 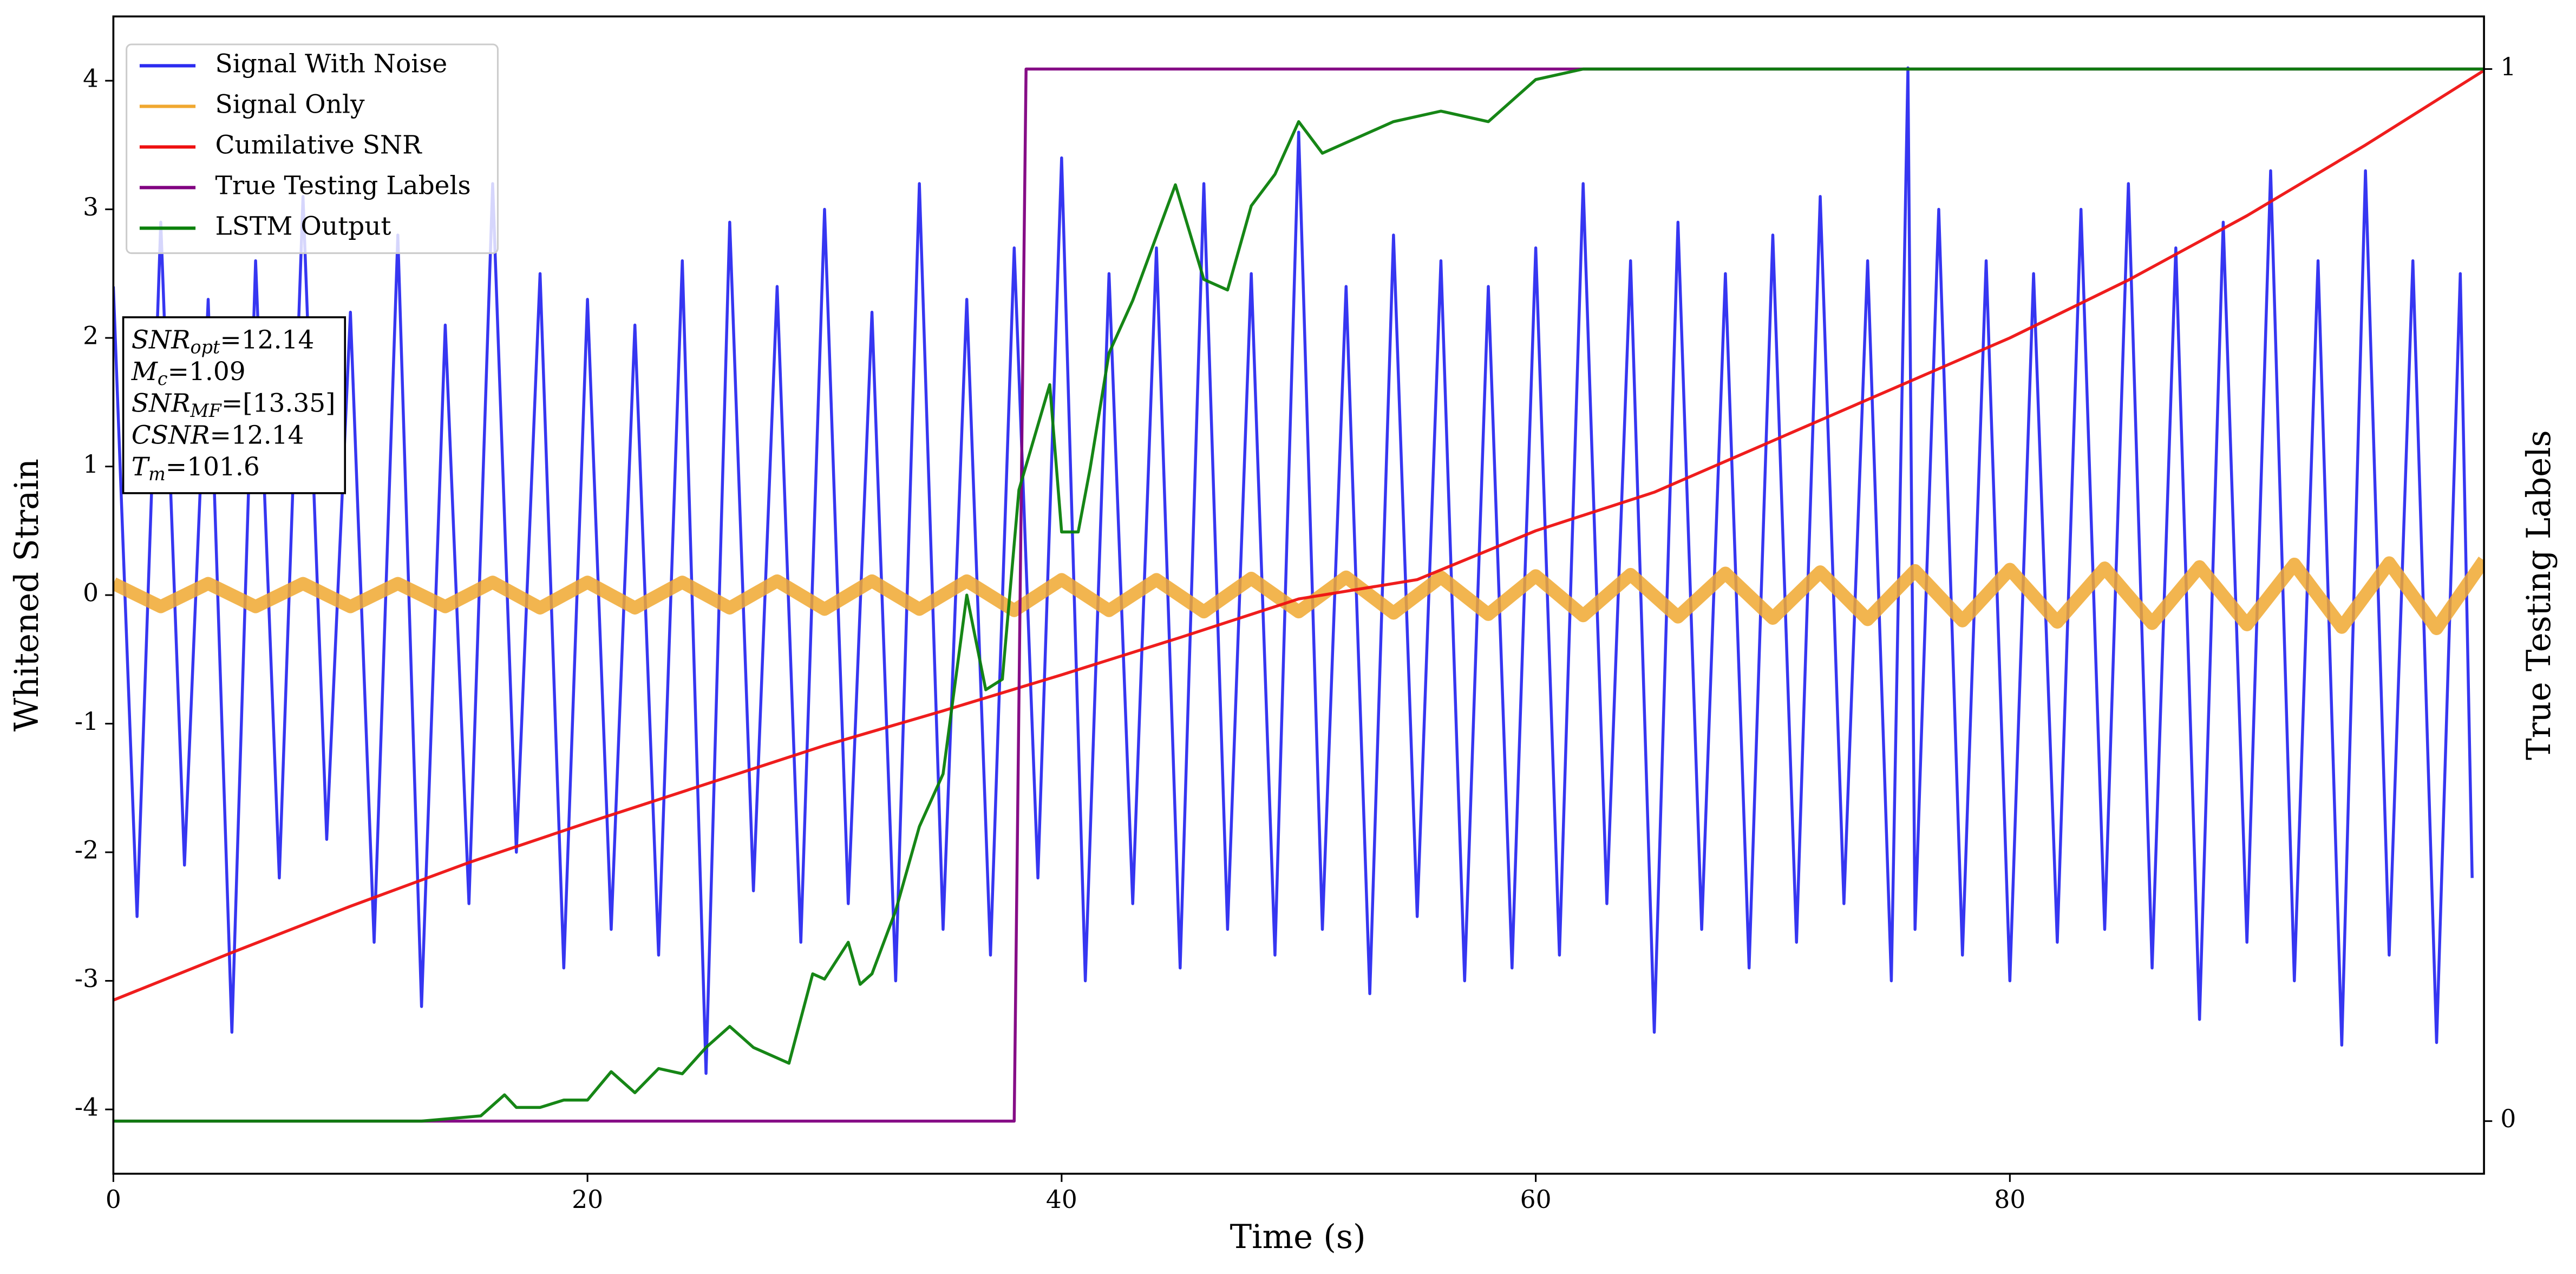 I want to click on y2-tick-label: 0, so click(x=2508, y=1119).